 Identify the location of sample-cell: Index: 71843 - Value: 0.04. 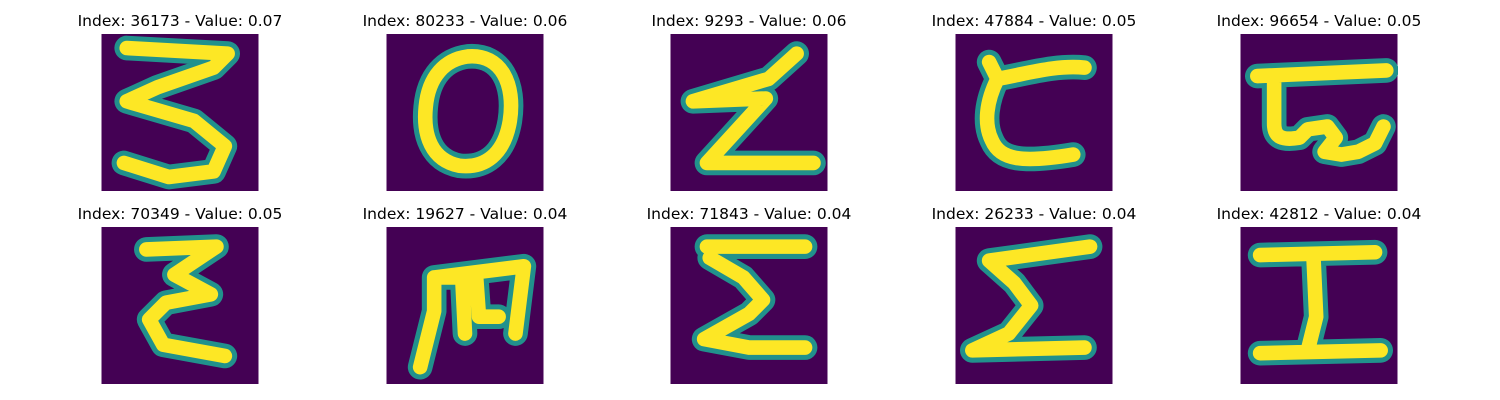
(749, 288).